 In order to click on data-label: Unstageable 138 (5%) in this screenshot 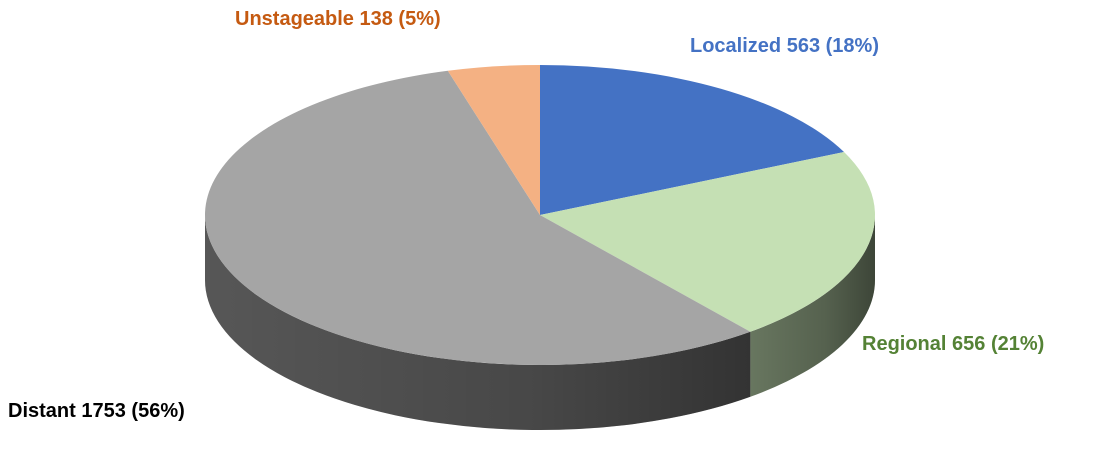, I will do `click(338, 19)`.